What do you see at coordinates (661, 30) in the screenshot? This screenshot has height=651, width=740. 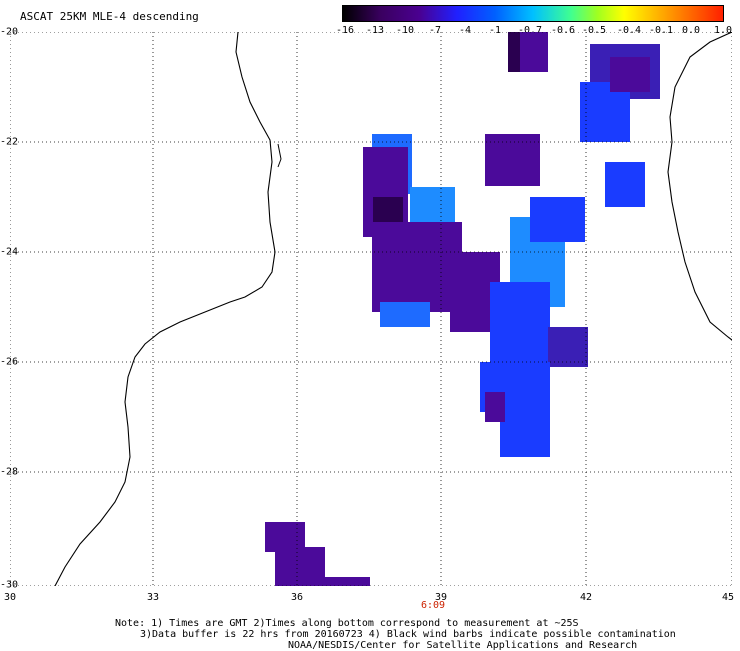 I see `scale-label: -0.1` at bounding box center [661, 30].